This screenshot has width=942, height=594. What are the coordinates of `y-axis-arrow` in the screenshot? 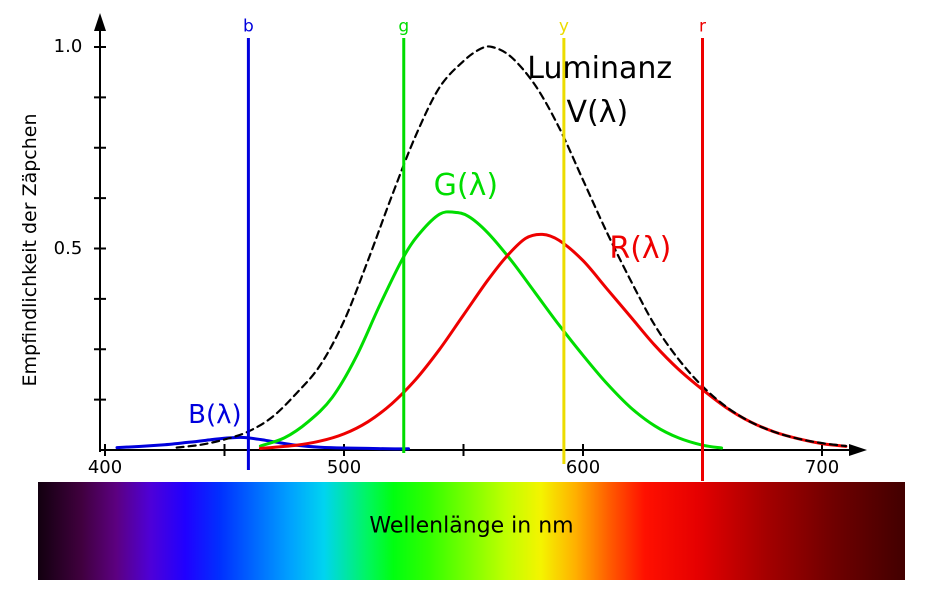 It's located at (100, 22).